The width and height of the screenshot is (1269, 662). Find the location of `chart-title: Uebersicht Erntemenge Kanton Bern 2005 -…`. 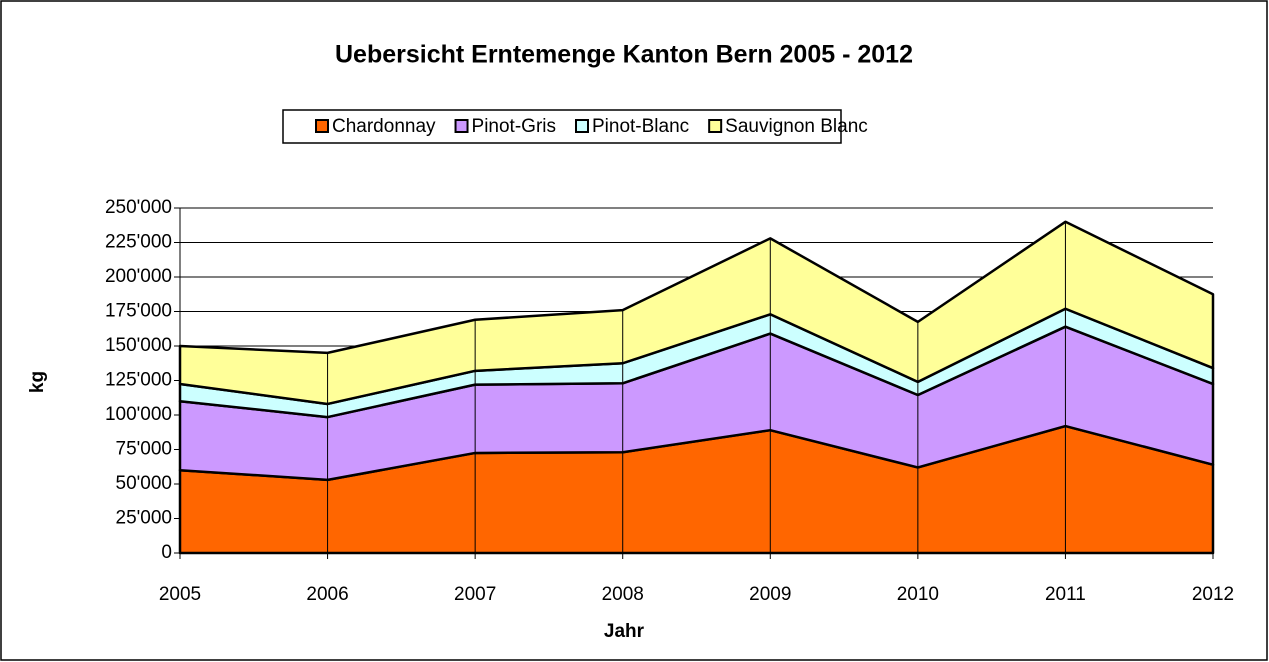

chart-title: Uebersicht Erntemenge Kanton Bern 2005 -… is located at coordinates (624, 55).